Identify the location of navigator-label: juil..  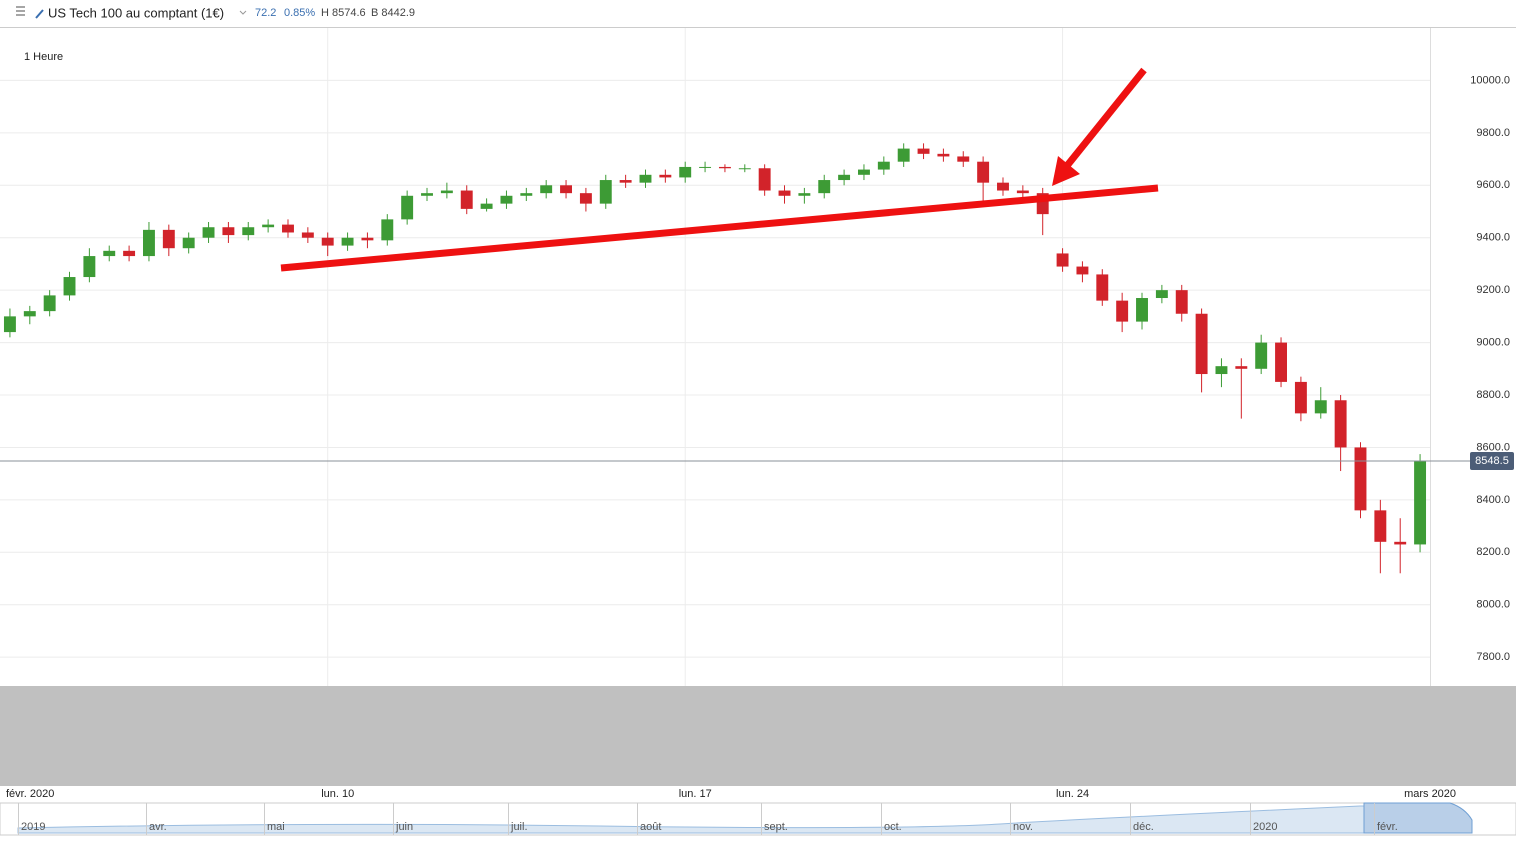
(519, 827).